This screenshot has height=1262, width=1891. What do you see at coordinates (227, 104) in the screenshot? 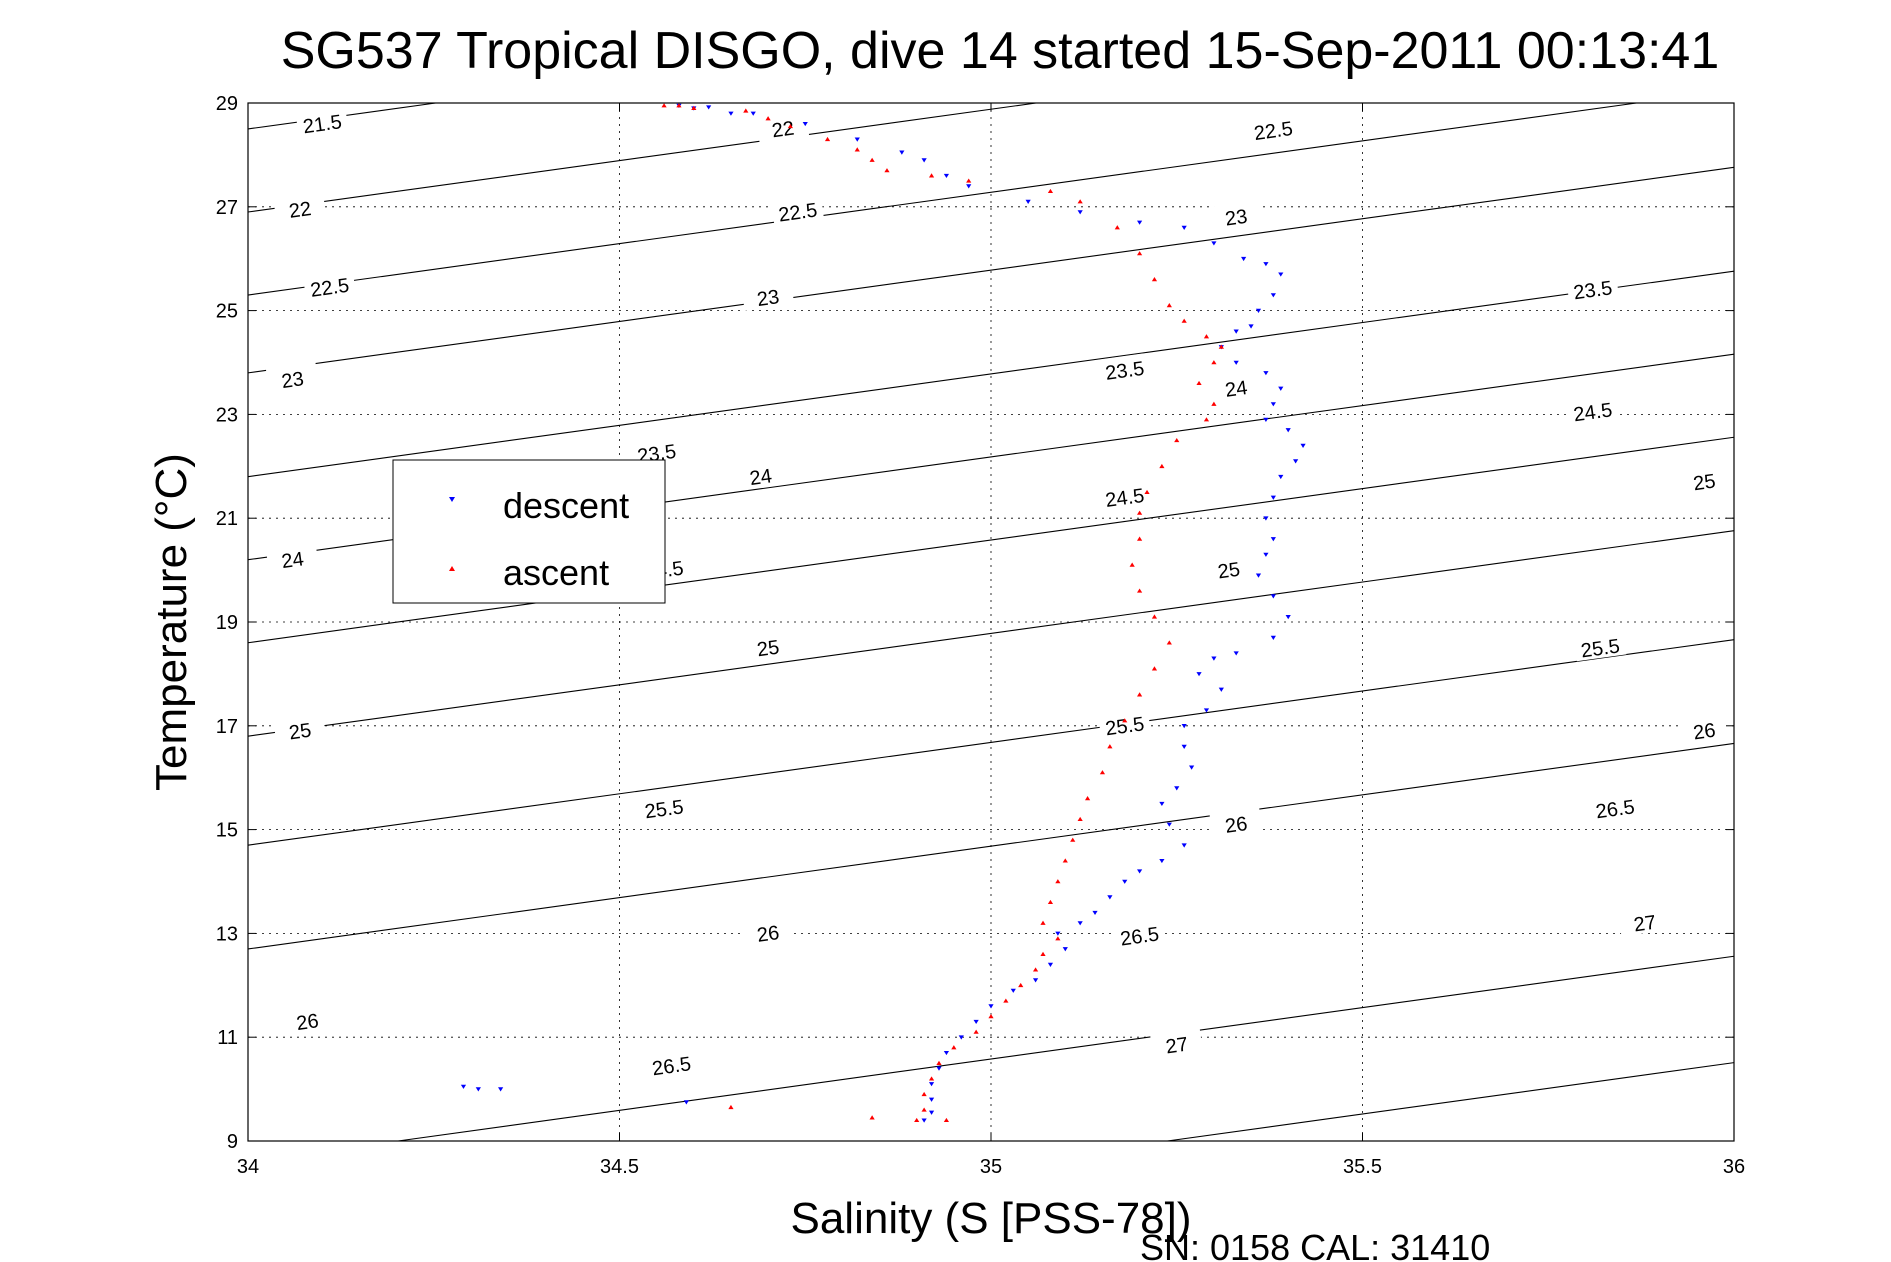
I see `y-tick-label: 29` at bounding box center [227, 104].